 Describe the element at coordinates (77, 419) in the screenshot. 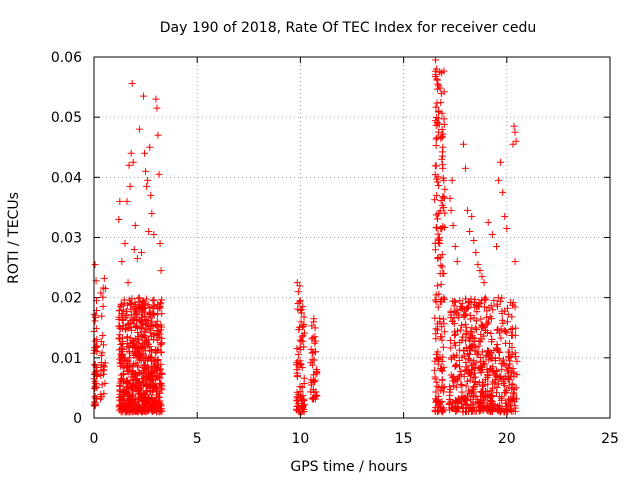

I see `y-tick-label: 0` at that location.